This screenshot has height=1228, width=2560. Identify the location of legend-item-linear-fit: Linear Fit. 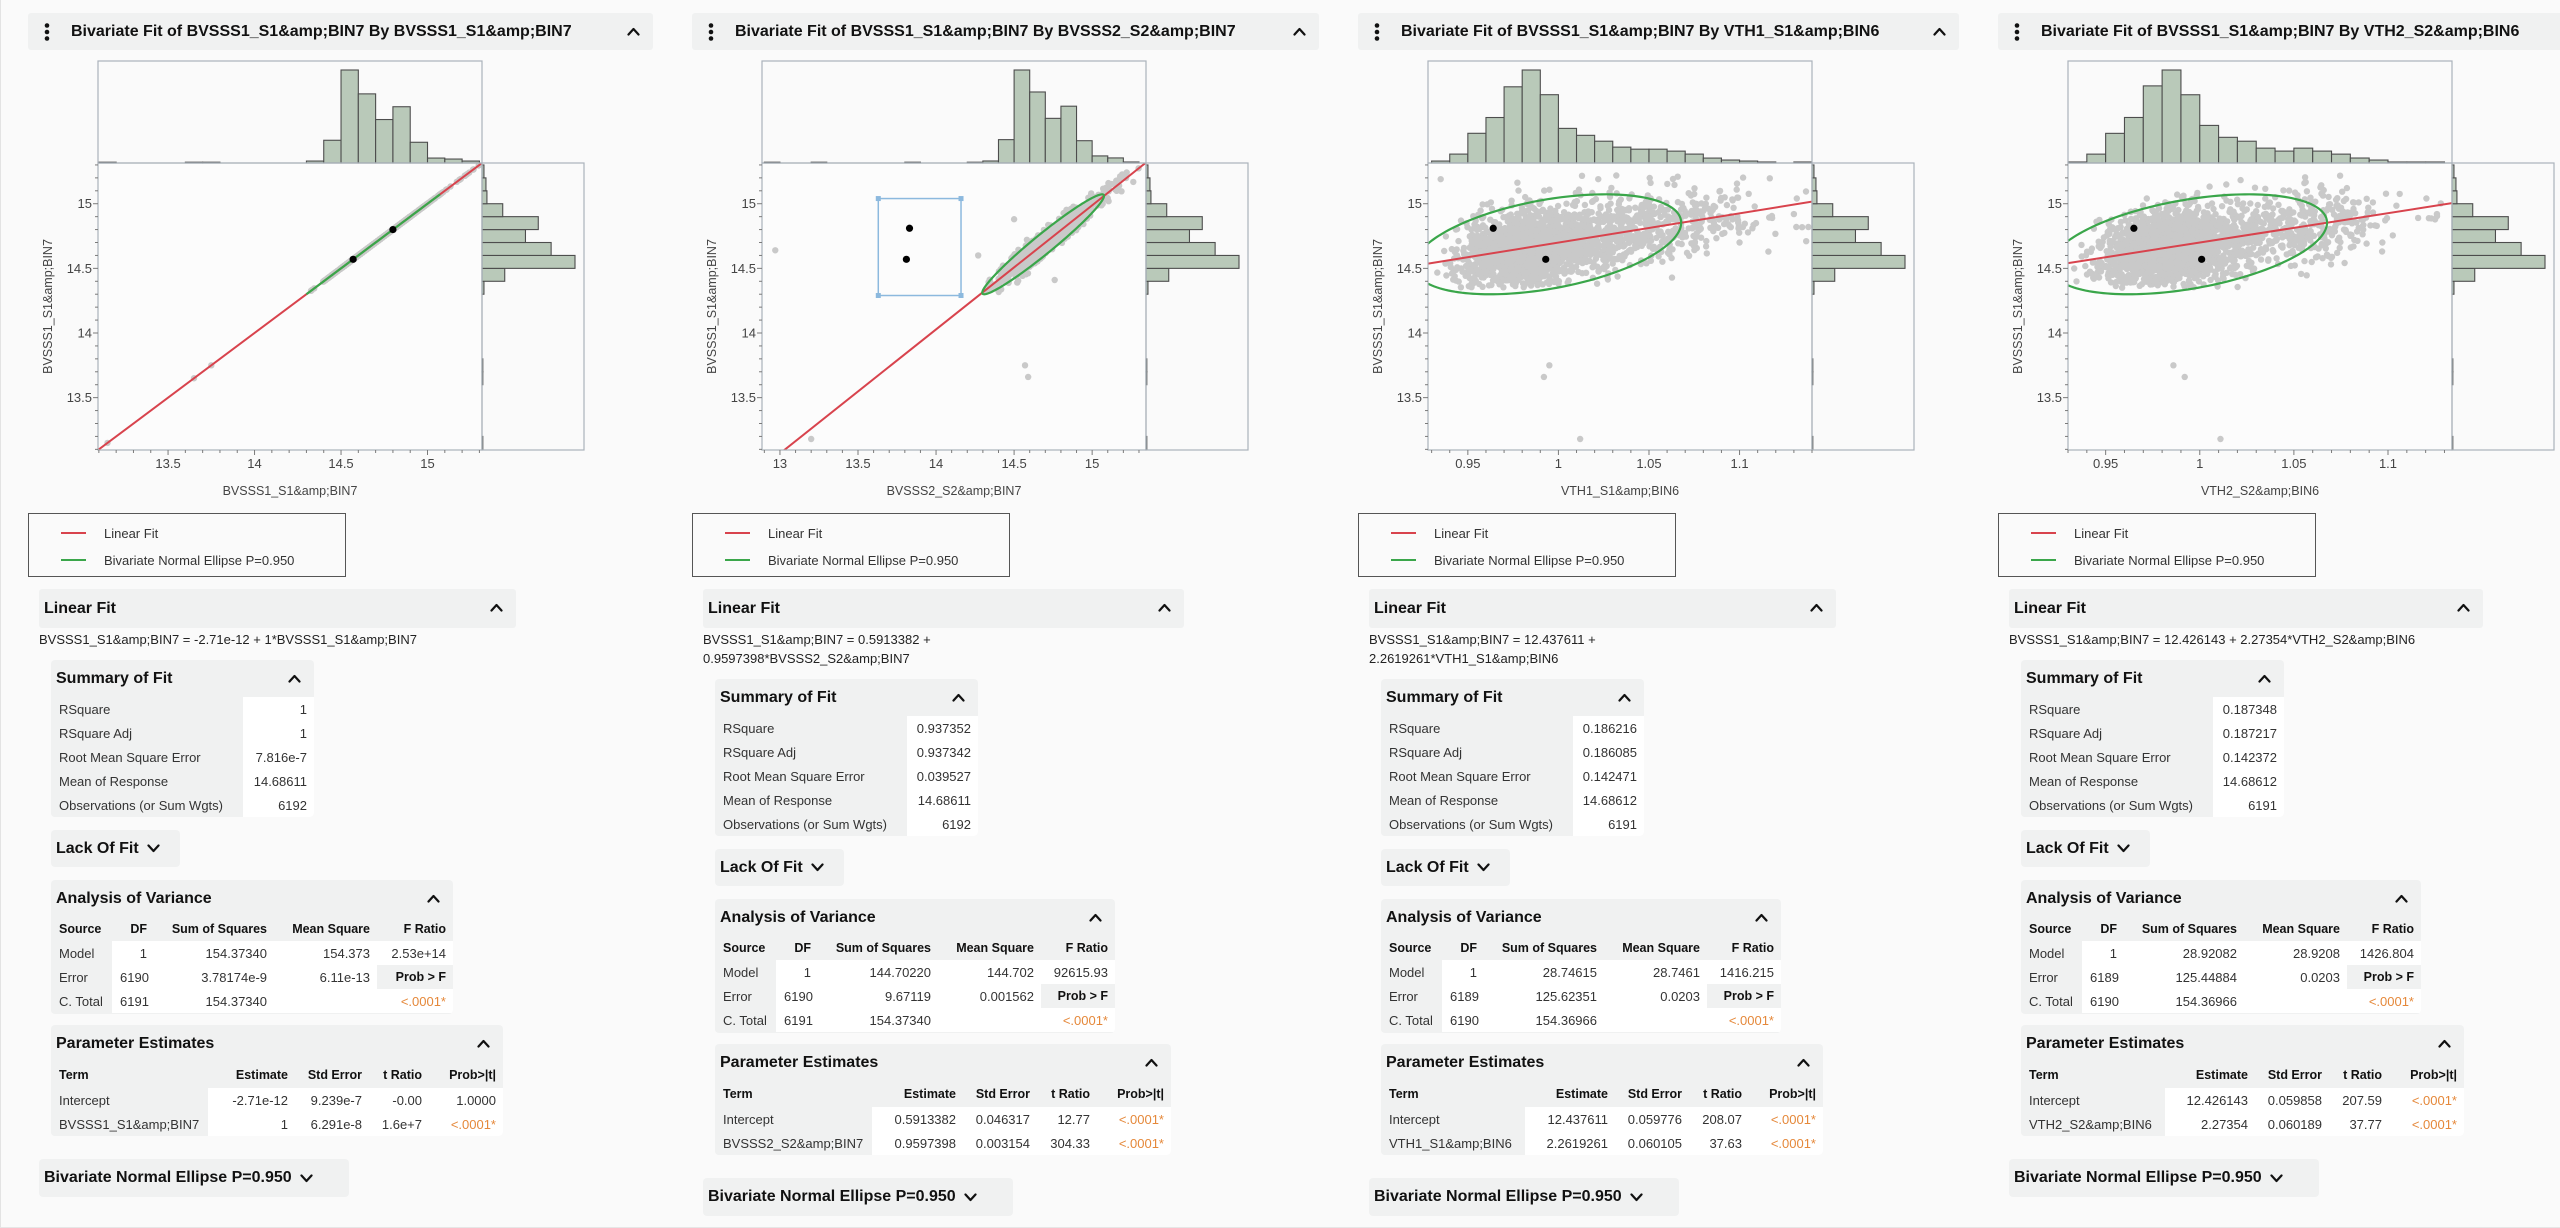
(93, 533).